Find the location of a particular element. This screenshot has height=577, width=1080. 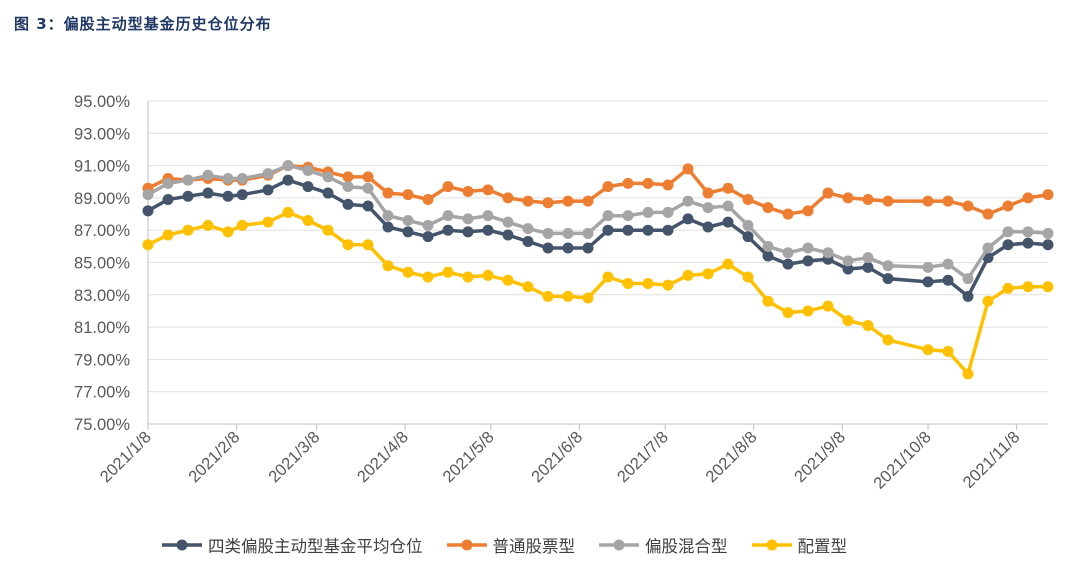

x-tick-label: 2021/7/8 is located at coordinates (643, 457).